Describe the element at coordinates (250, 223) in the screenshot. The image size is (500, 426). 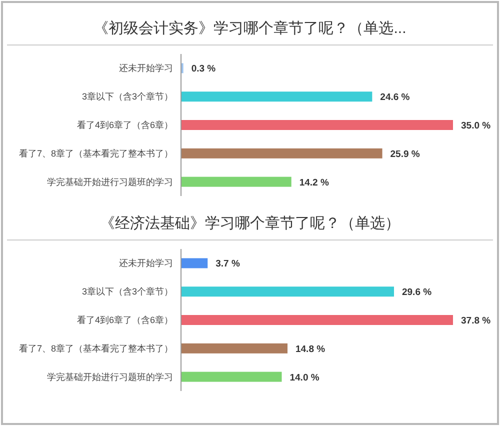
I see `chart-title: 《经济法基础》学习哪个章节了呢？（单选）` at that location.